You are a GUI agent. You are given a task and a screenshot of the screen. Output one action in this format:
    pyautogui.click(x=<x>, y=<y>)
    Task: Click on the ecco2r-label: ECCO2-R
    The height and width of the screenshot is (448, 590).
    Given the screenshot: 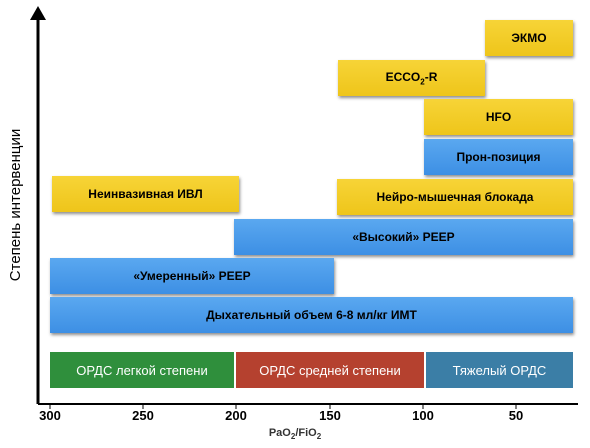 What is the action you would take?
    pyautogui.click(x=411, y=78)
    